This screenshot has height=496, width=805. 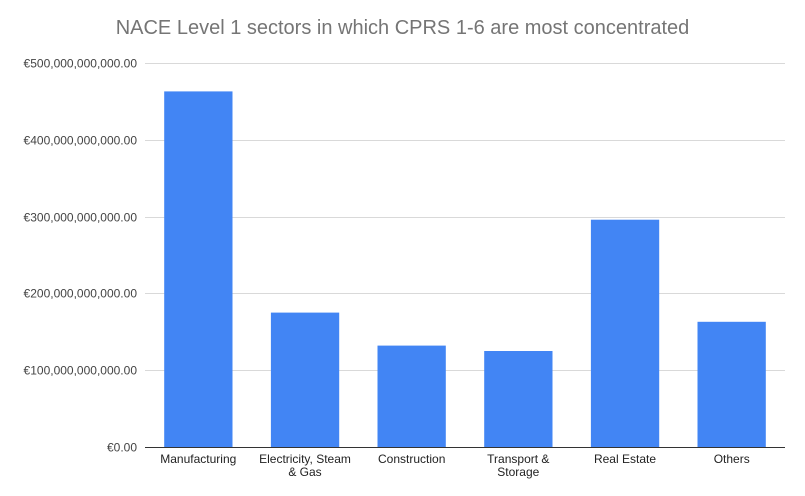 What do you see at coordinates (732, 459) in the screenshot?
I see `x-category-label: Others` at bounding box center [732, 459].